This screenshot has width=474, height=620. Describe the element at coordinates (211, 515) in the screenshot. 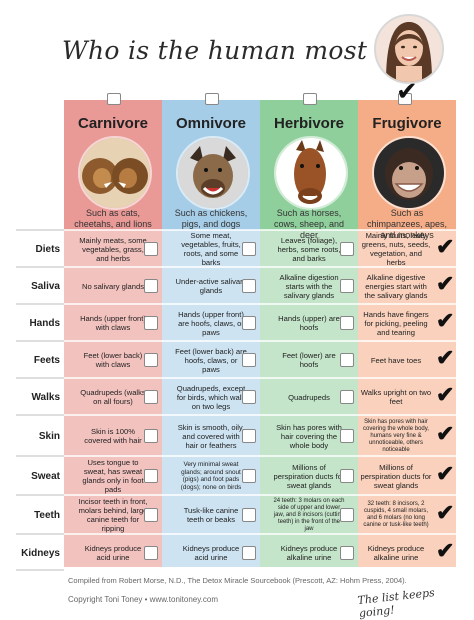

I see `cell-text: Tusk-like canine teeth or beaks` at that location.